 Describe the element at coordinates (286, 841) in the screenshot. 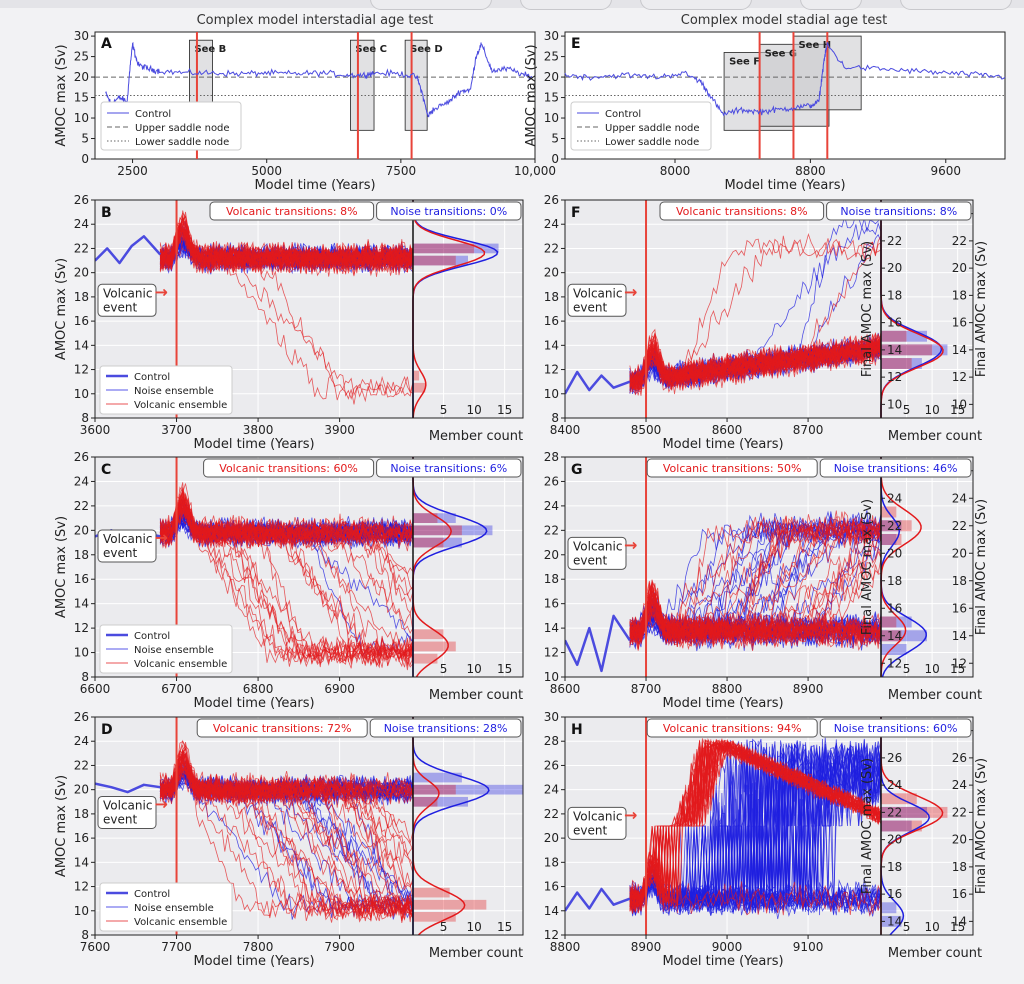

I see `noise-member-line` at that location.